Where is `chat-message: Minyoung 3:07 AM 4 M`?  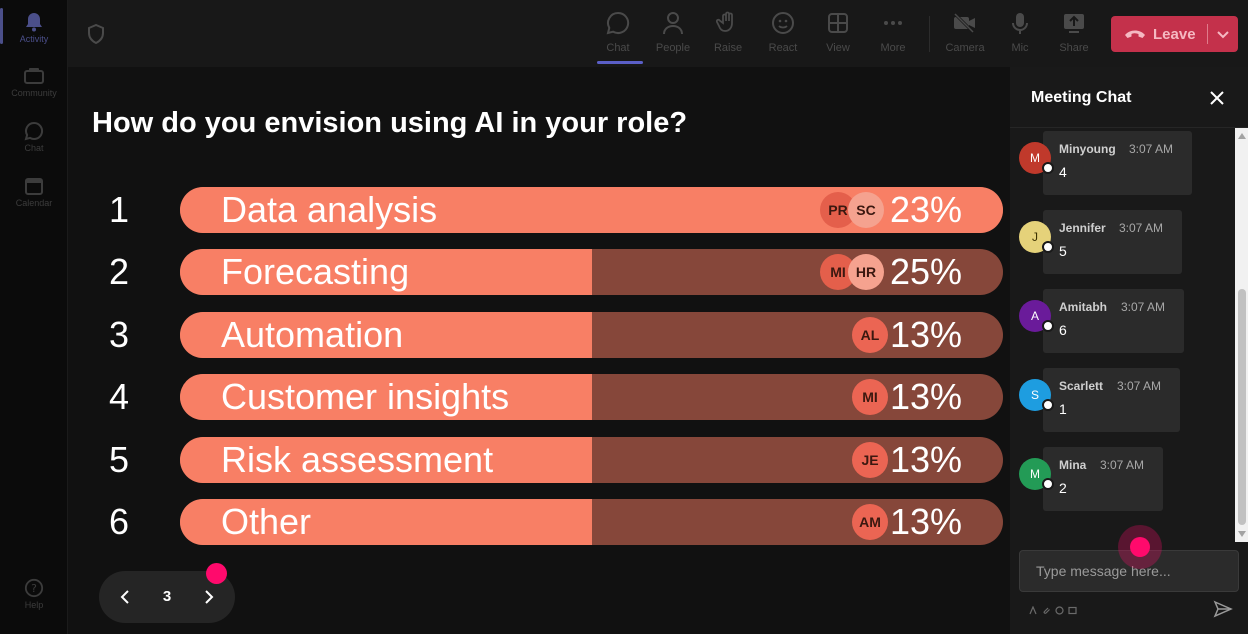 chat-message: Minyoung 3:07 AM 4 M is located at coordinates (1122, 161).